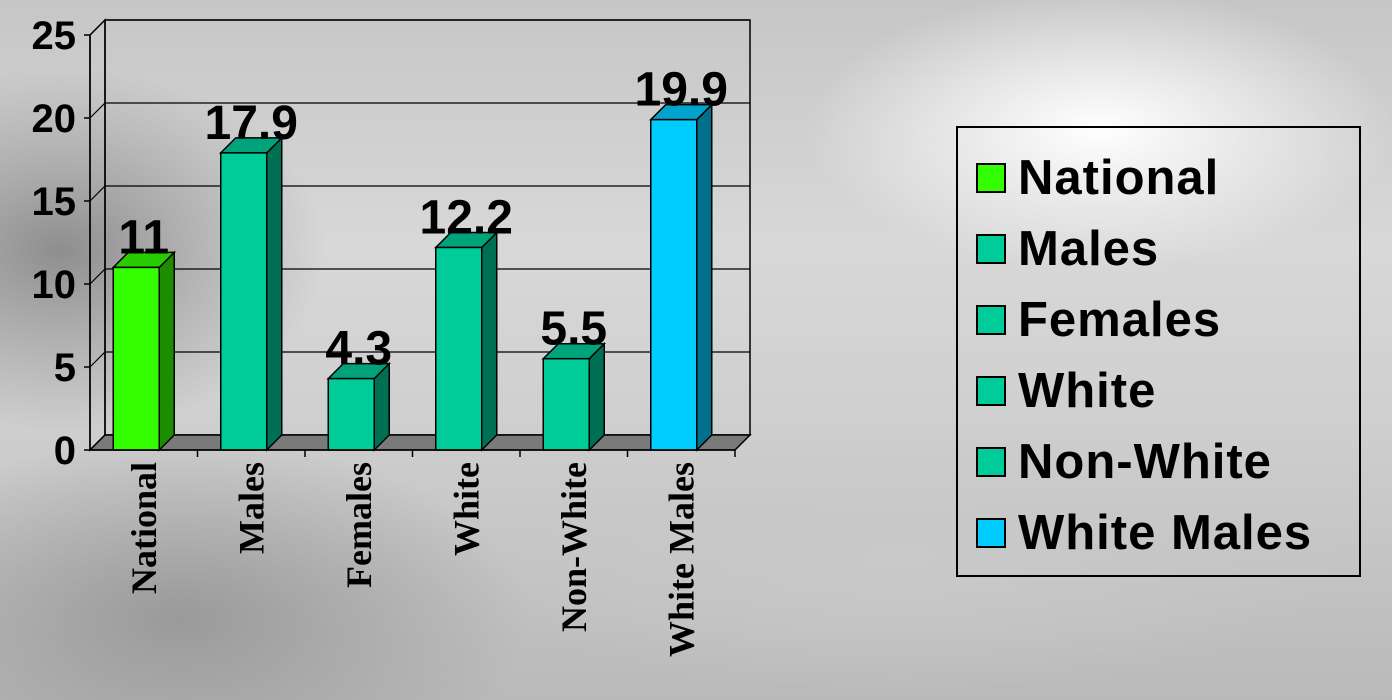 The height and width of the screenshot is (700, 1392). I want to click on x-tick-label: White Males, so click(681, 559).